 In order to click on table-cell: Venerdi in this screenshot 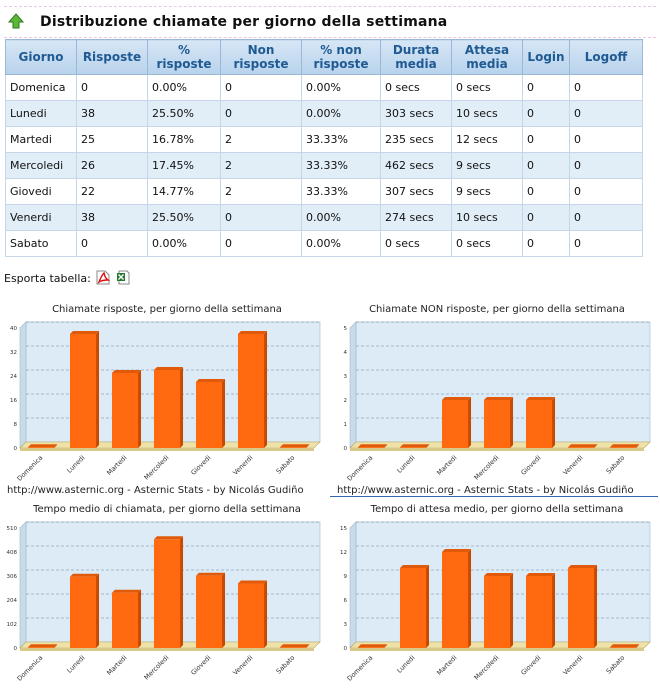, I will do `click(41, 217)`.